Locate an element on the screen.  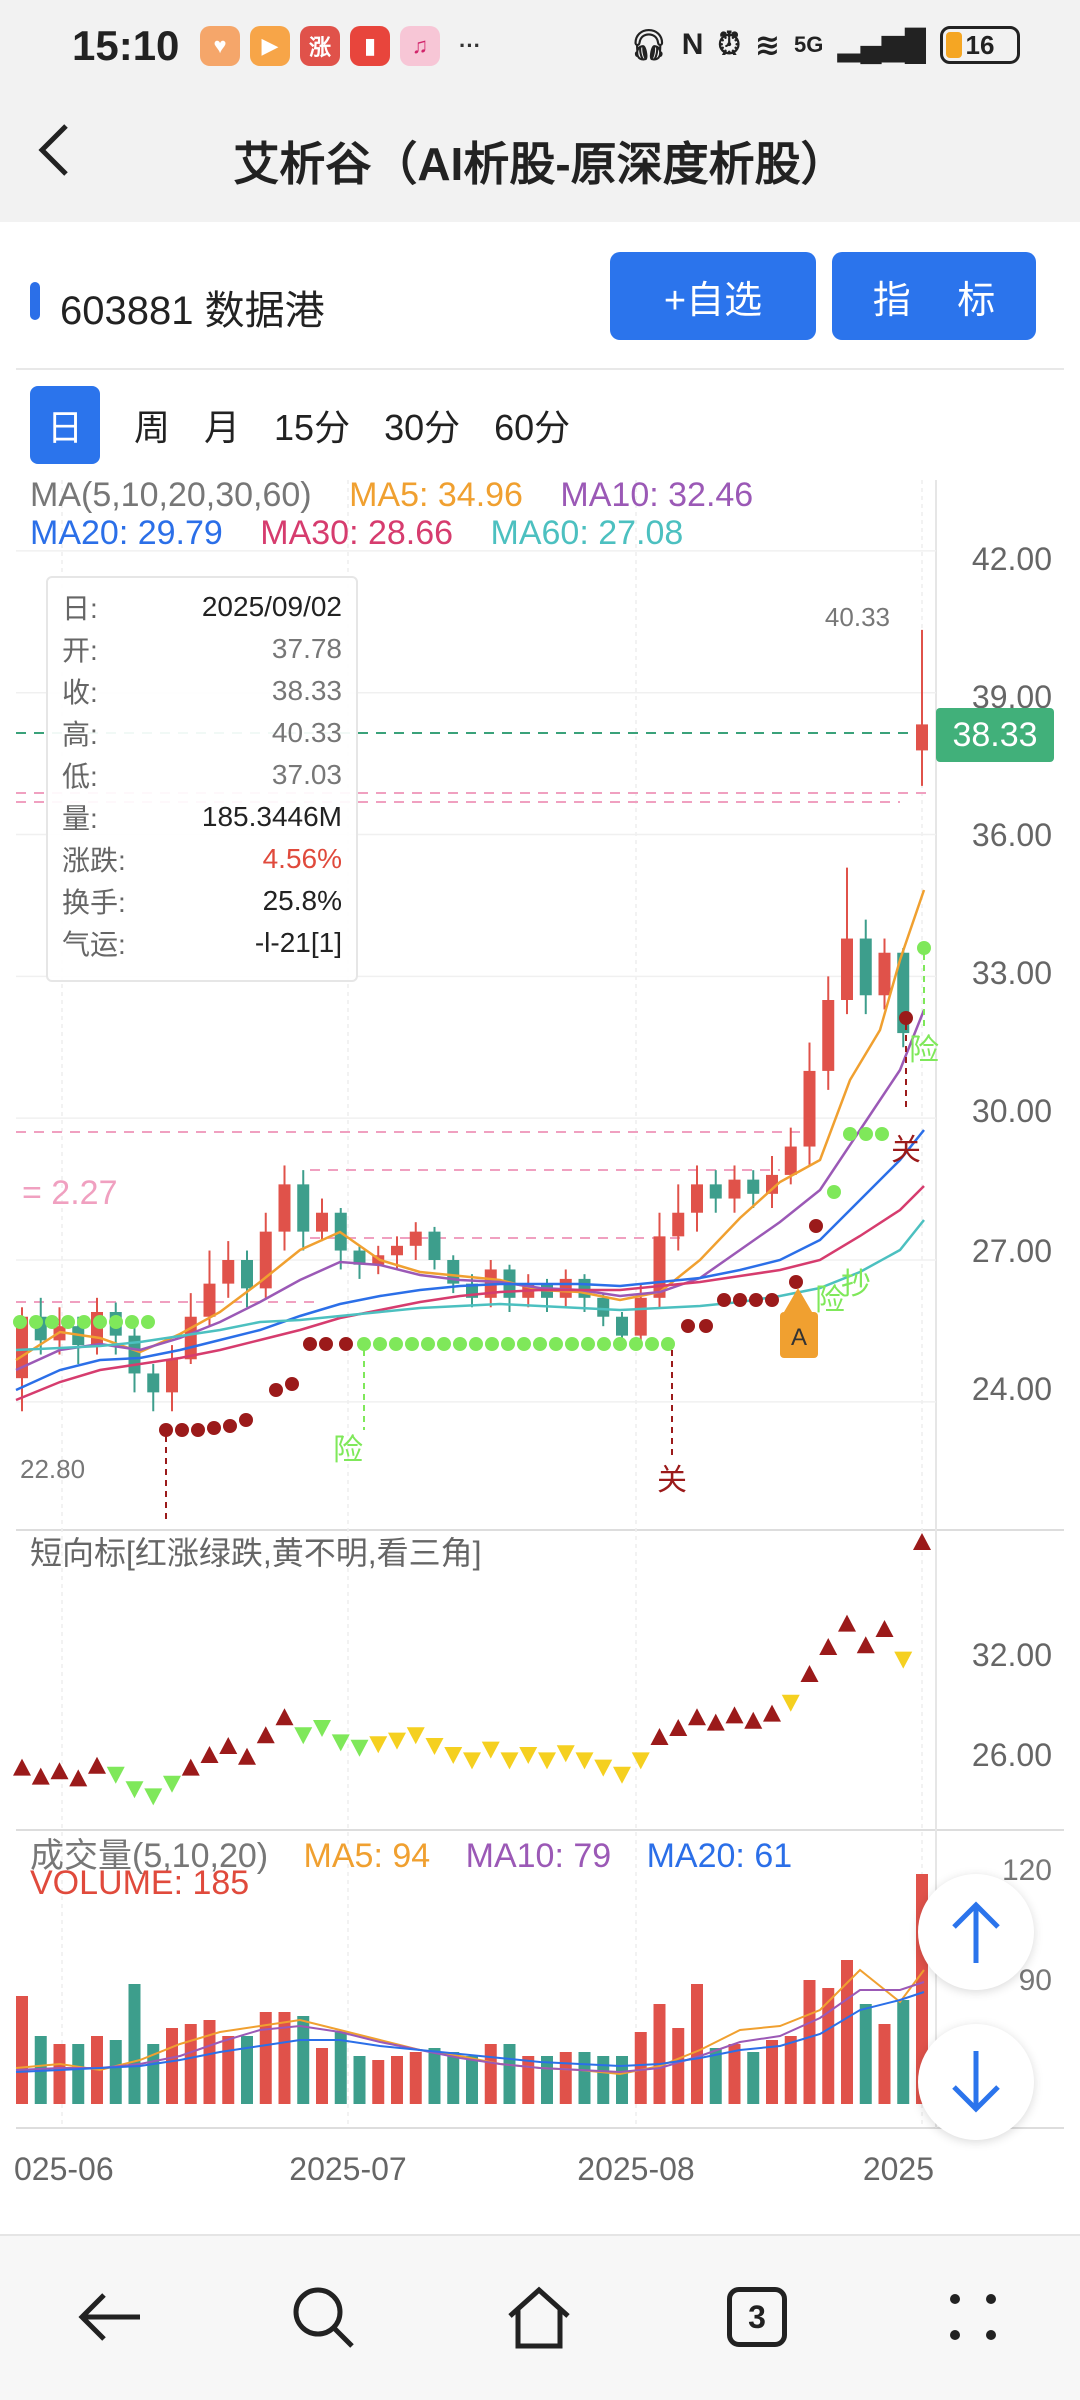
ma-legend-title: MA(5,10,20,30,60) is located at coordinates (171, 495).